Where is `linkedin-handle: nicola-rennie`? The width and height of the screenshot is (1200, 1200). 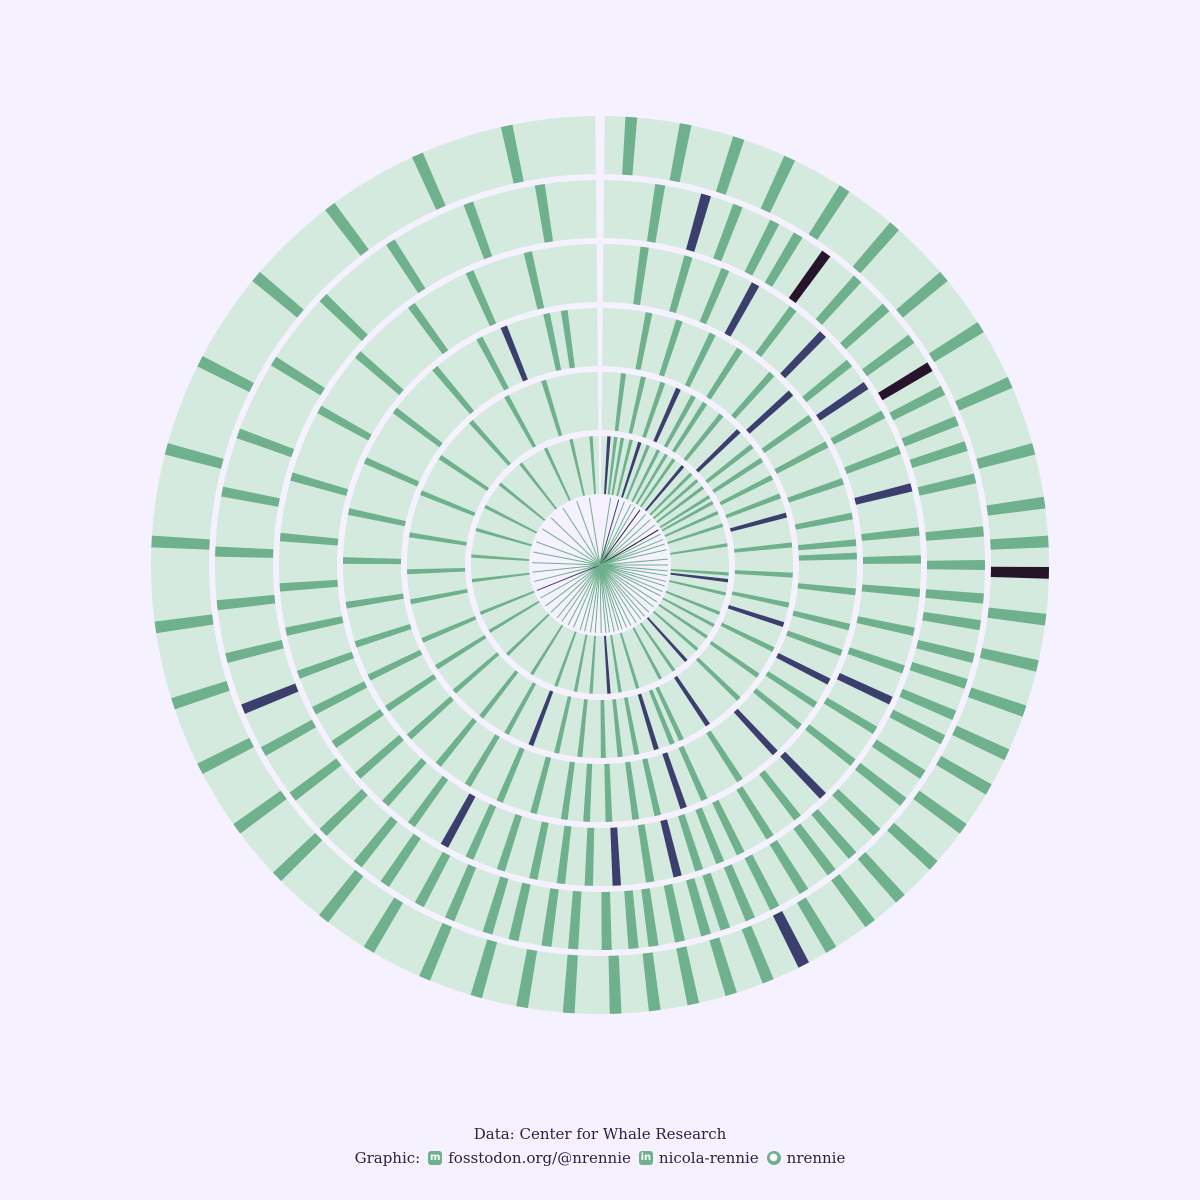
linkedin-handle: nicola-rennie is located at coordinates (708, 1158).